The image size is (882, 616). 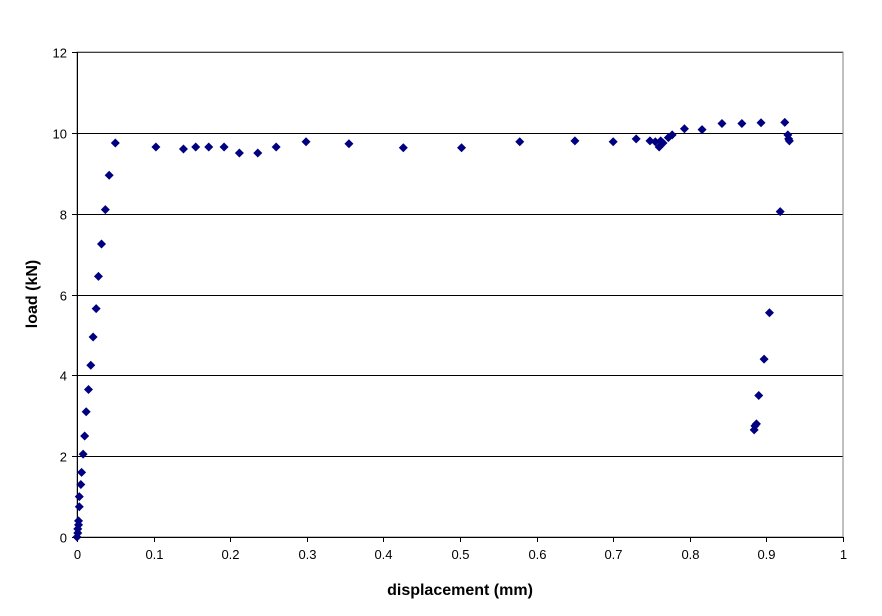 I want to click on x-tick-label: 0, so click(x=77, y=554).